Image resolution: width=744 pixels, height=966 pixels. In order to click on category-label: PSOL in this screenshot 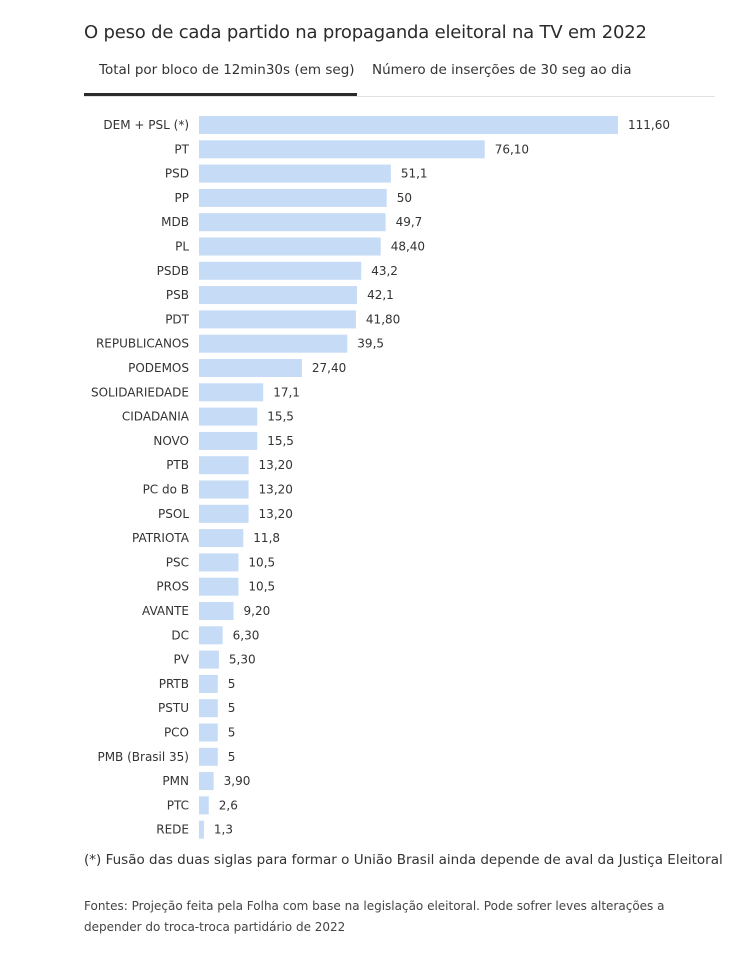, I will do `click(173, 514)`.